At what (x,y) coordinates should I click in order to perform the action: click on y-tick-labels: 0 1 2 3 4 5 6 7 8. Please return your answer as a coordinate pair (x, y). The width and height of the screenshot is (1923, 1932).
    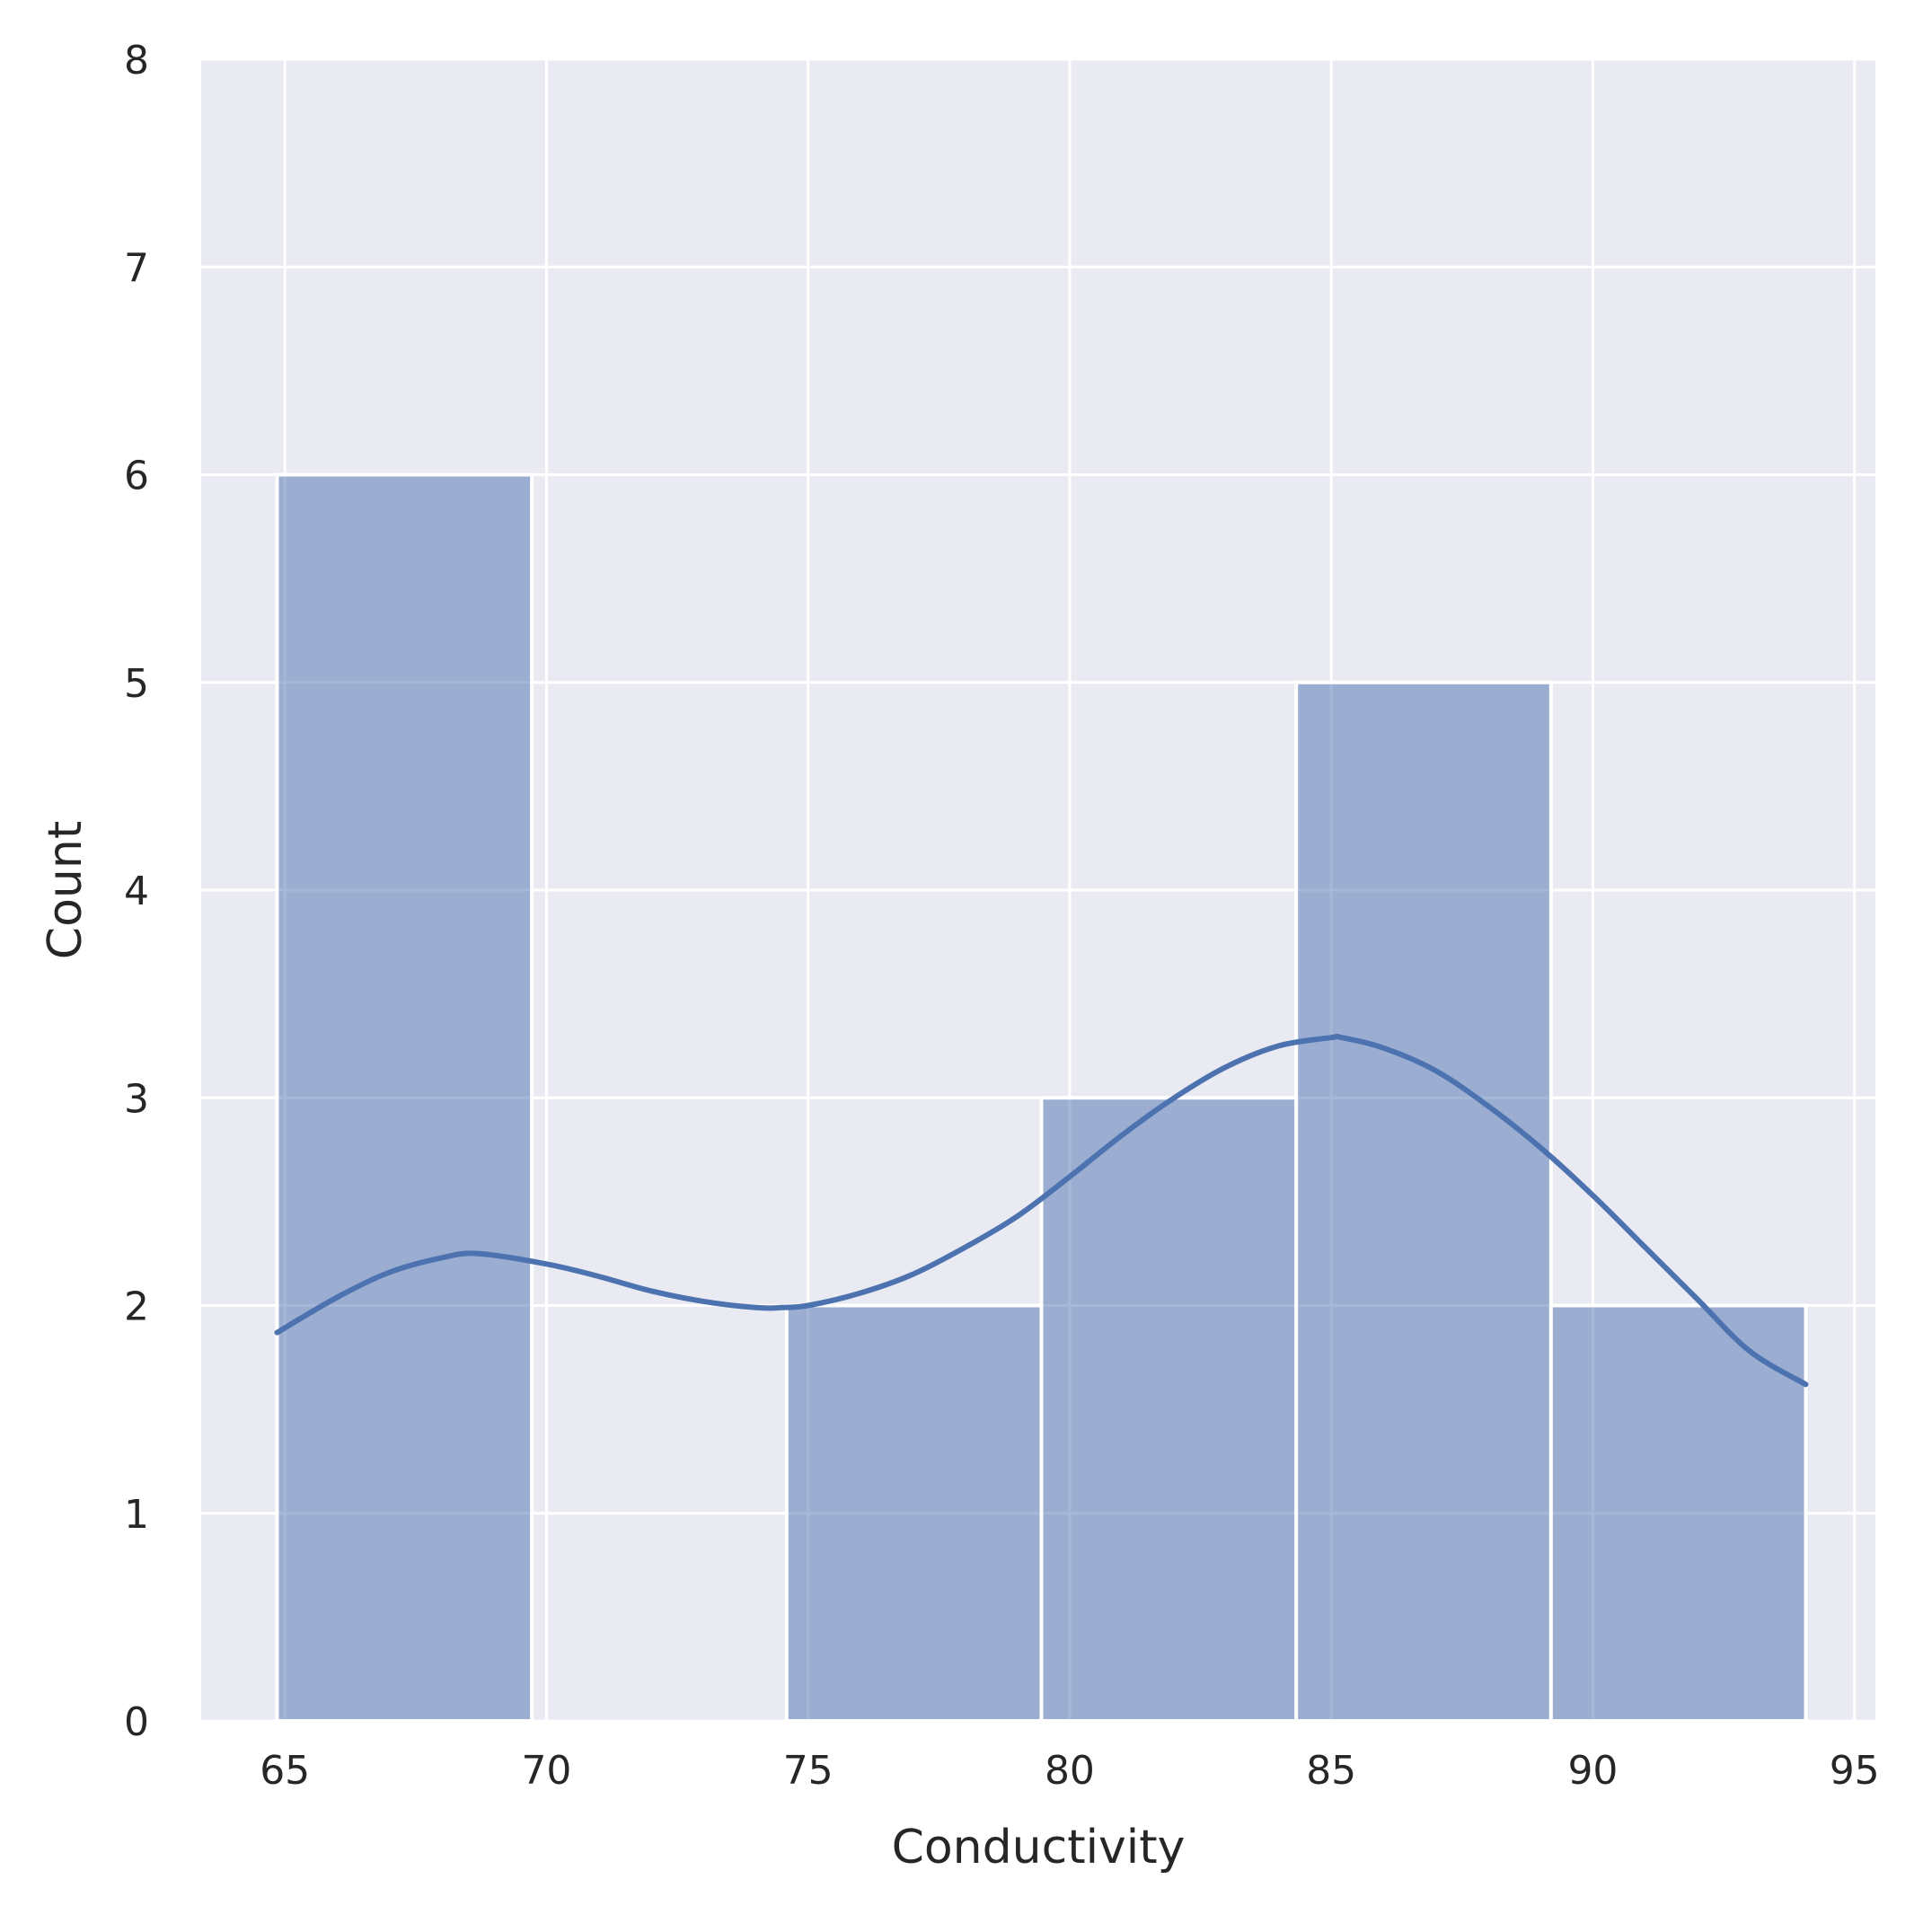
    Looking at the image, I should click on (136, 891).